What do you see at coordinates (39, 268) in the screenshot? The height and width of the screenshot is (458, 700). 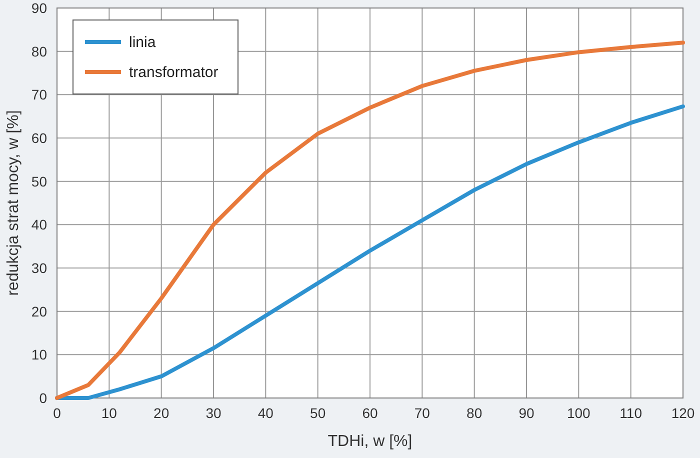 I see `y-tick-label: 30` at bounding box center [39, 268].